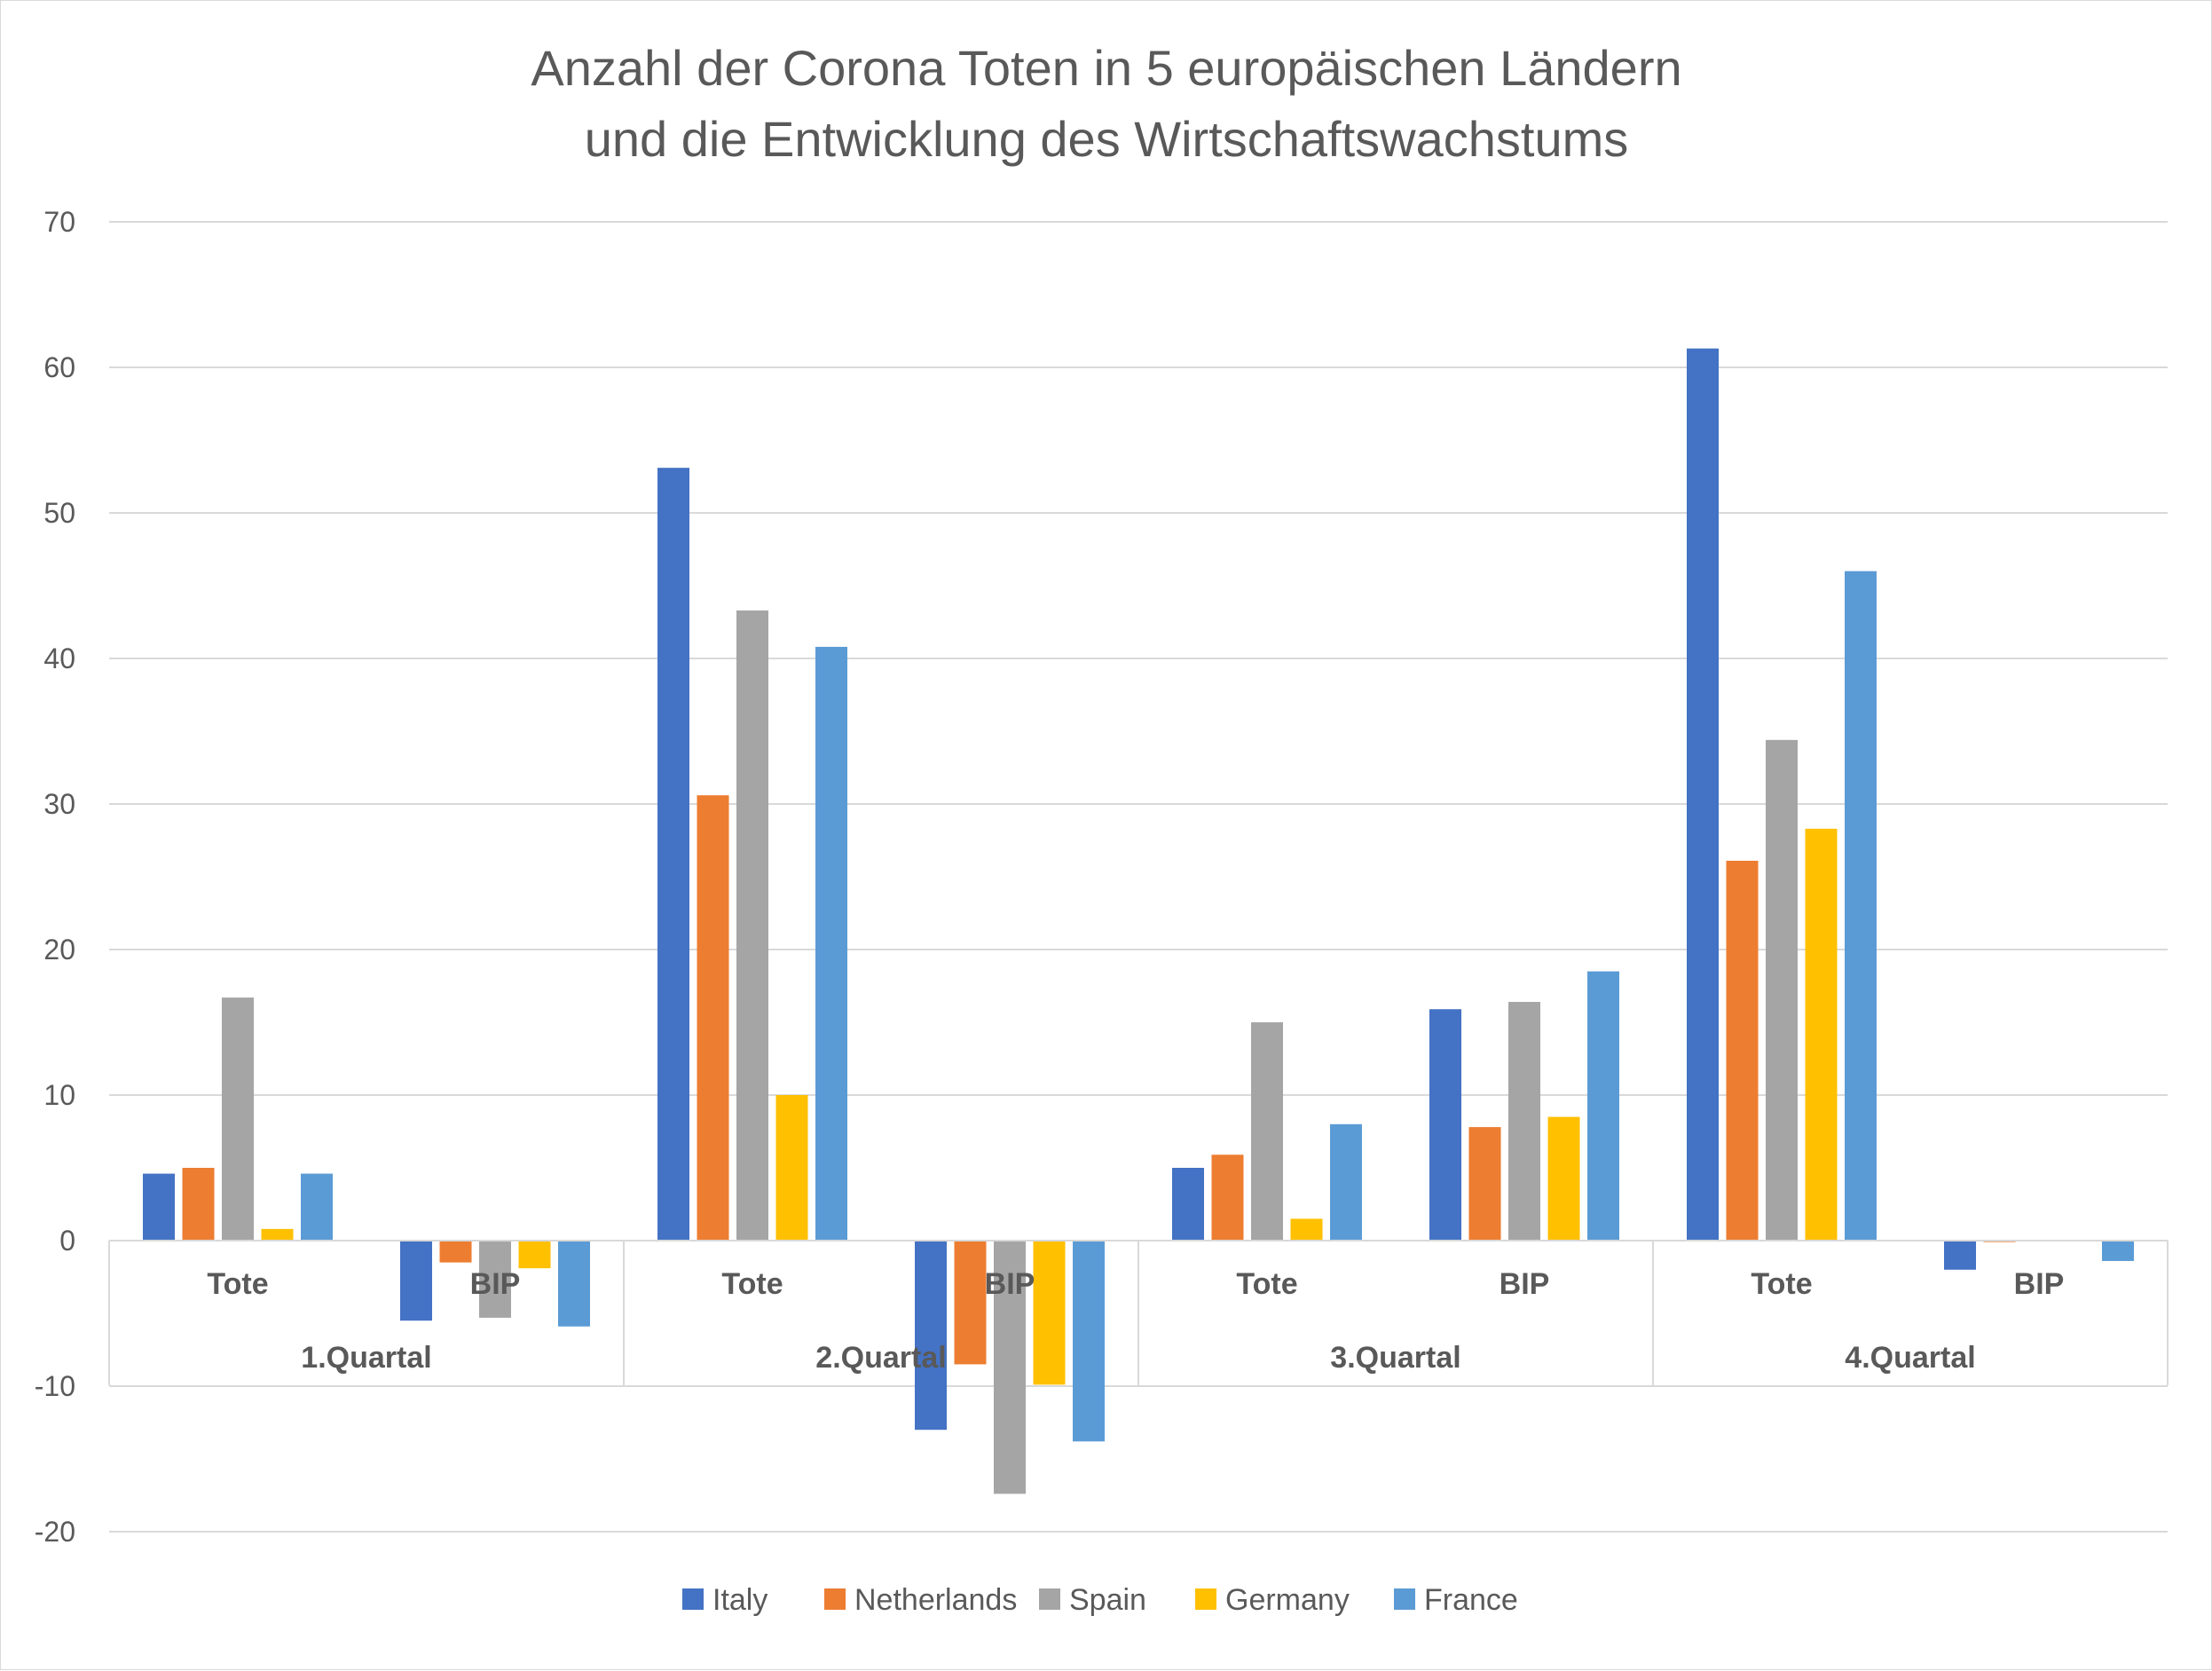 This screenshot has height=1671, width=2212. Describe the element at coordinates (59, 222) in the screenshot. I see `y-tick-label: 70` at that location.